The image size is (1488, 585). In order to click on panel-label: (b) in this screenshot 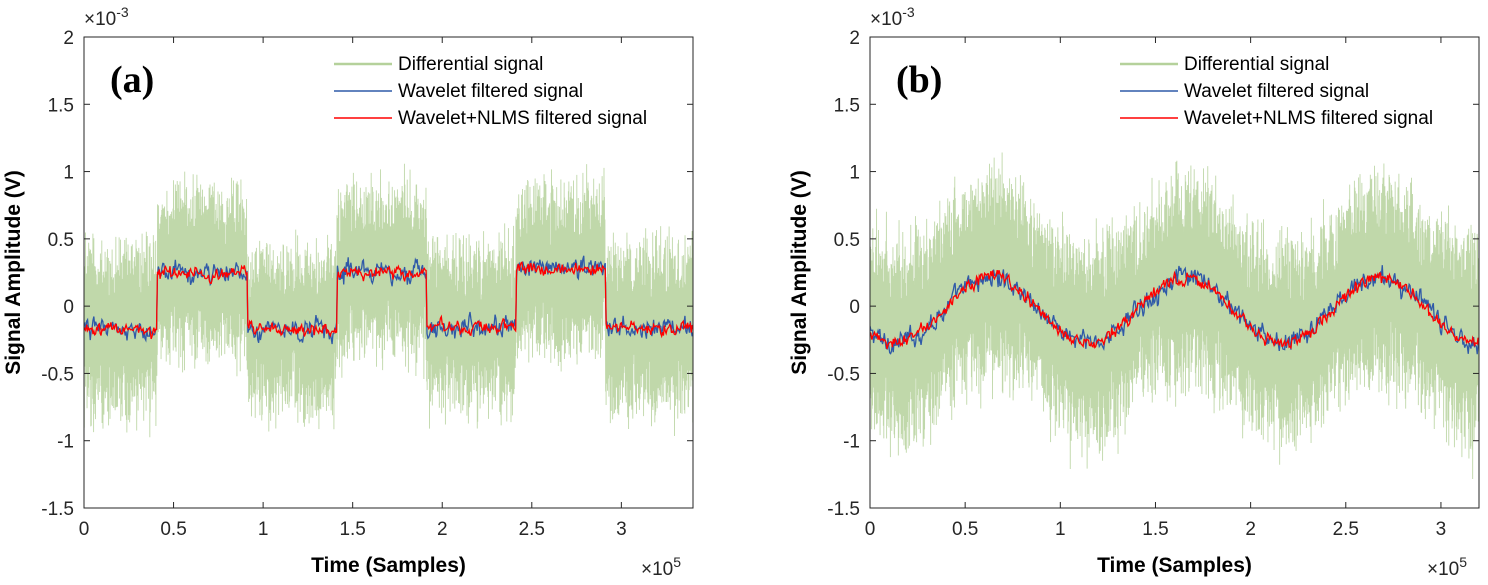, I will do `click(919, 80)`.